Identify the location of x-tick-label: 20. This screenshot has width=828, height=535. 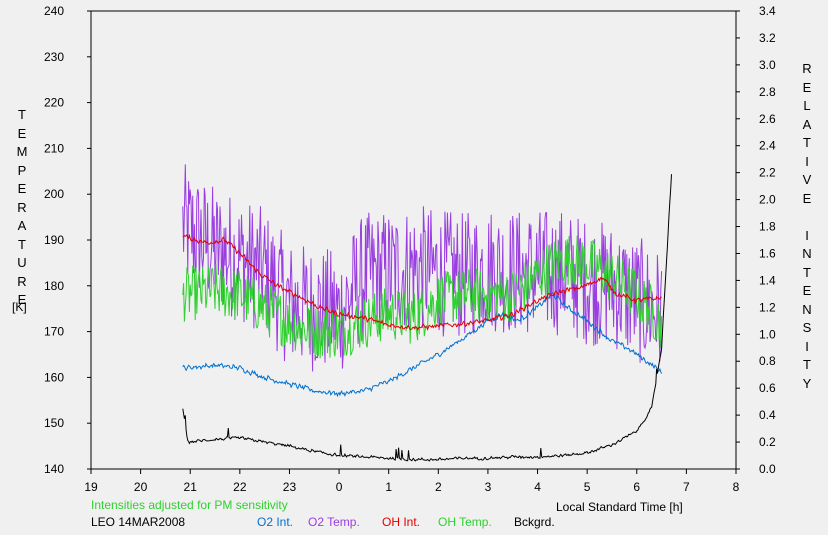
(141, 487).